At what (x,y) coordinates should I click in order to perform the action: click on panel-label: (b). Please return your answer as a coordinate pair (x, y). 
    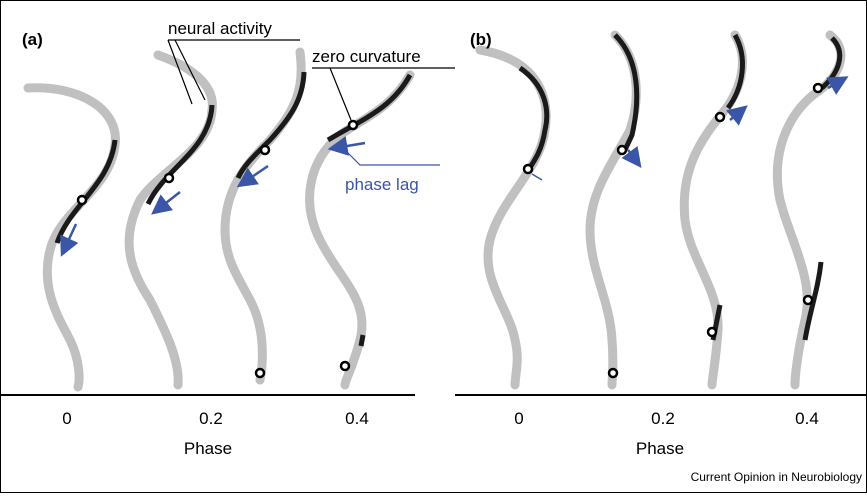
    Looking at the image, I should click on (481, 39).